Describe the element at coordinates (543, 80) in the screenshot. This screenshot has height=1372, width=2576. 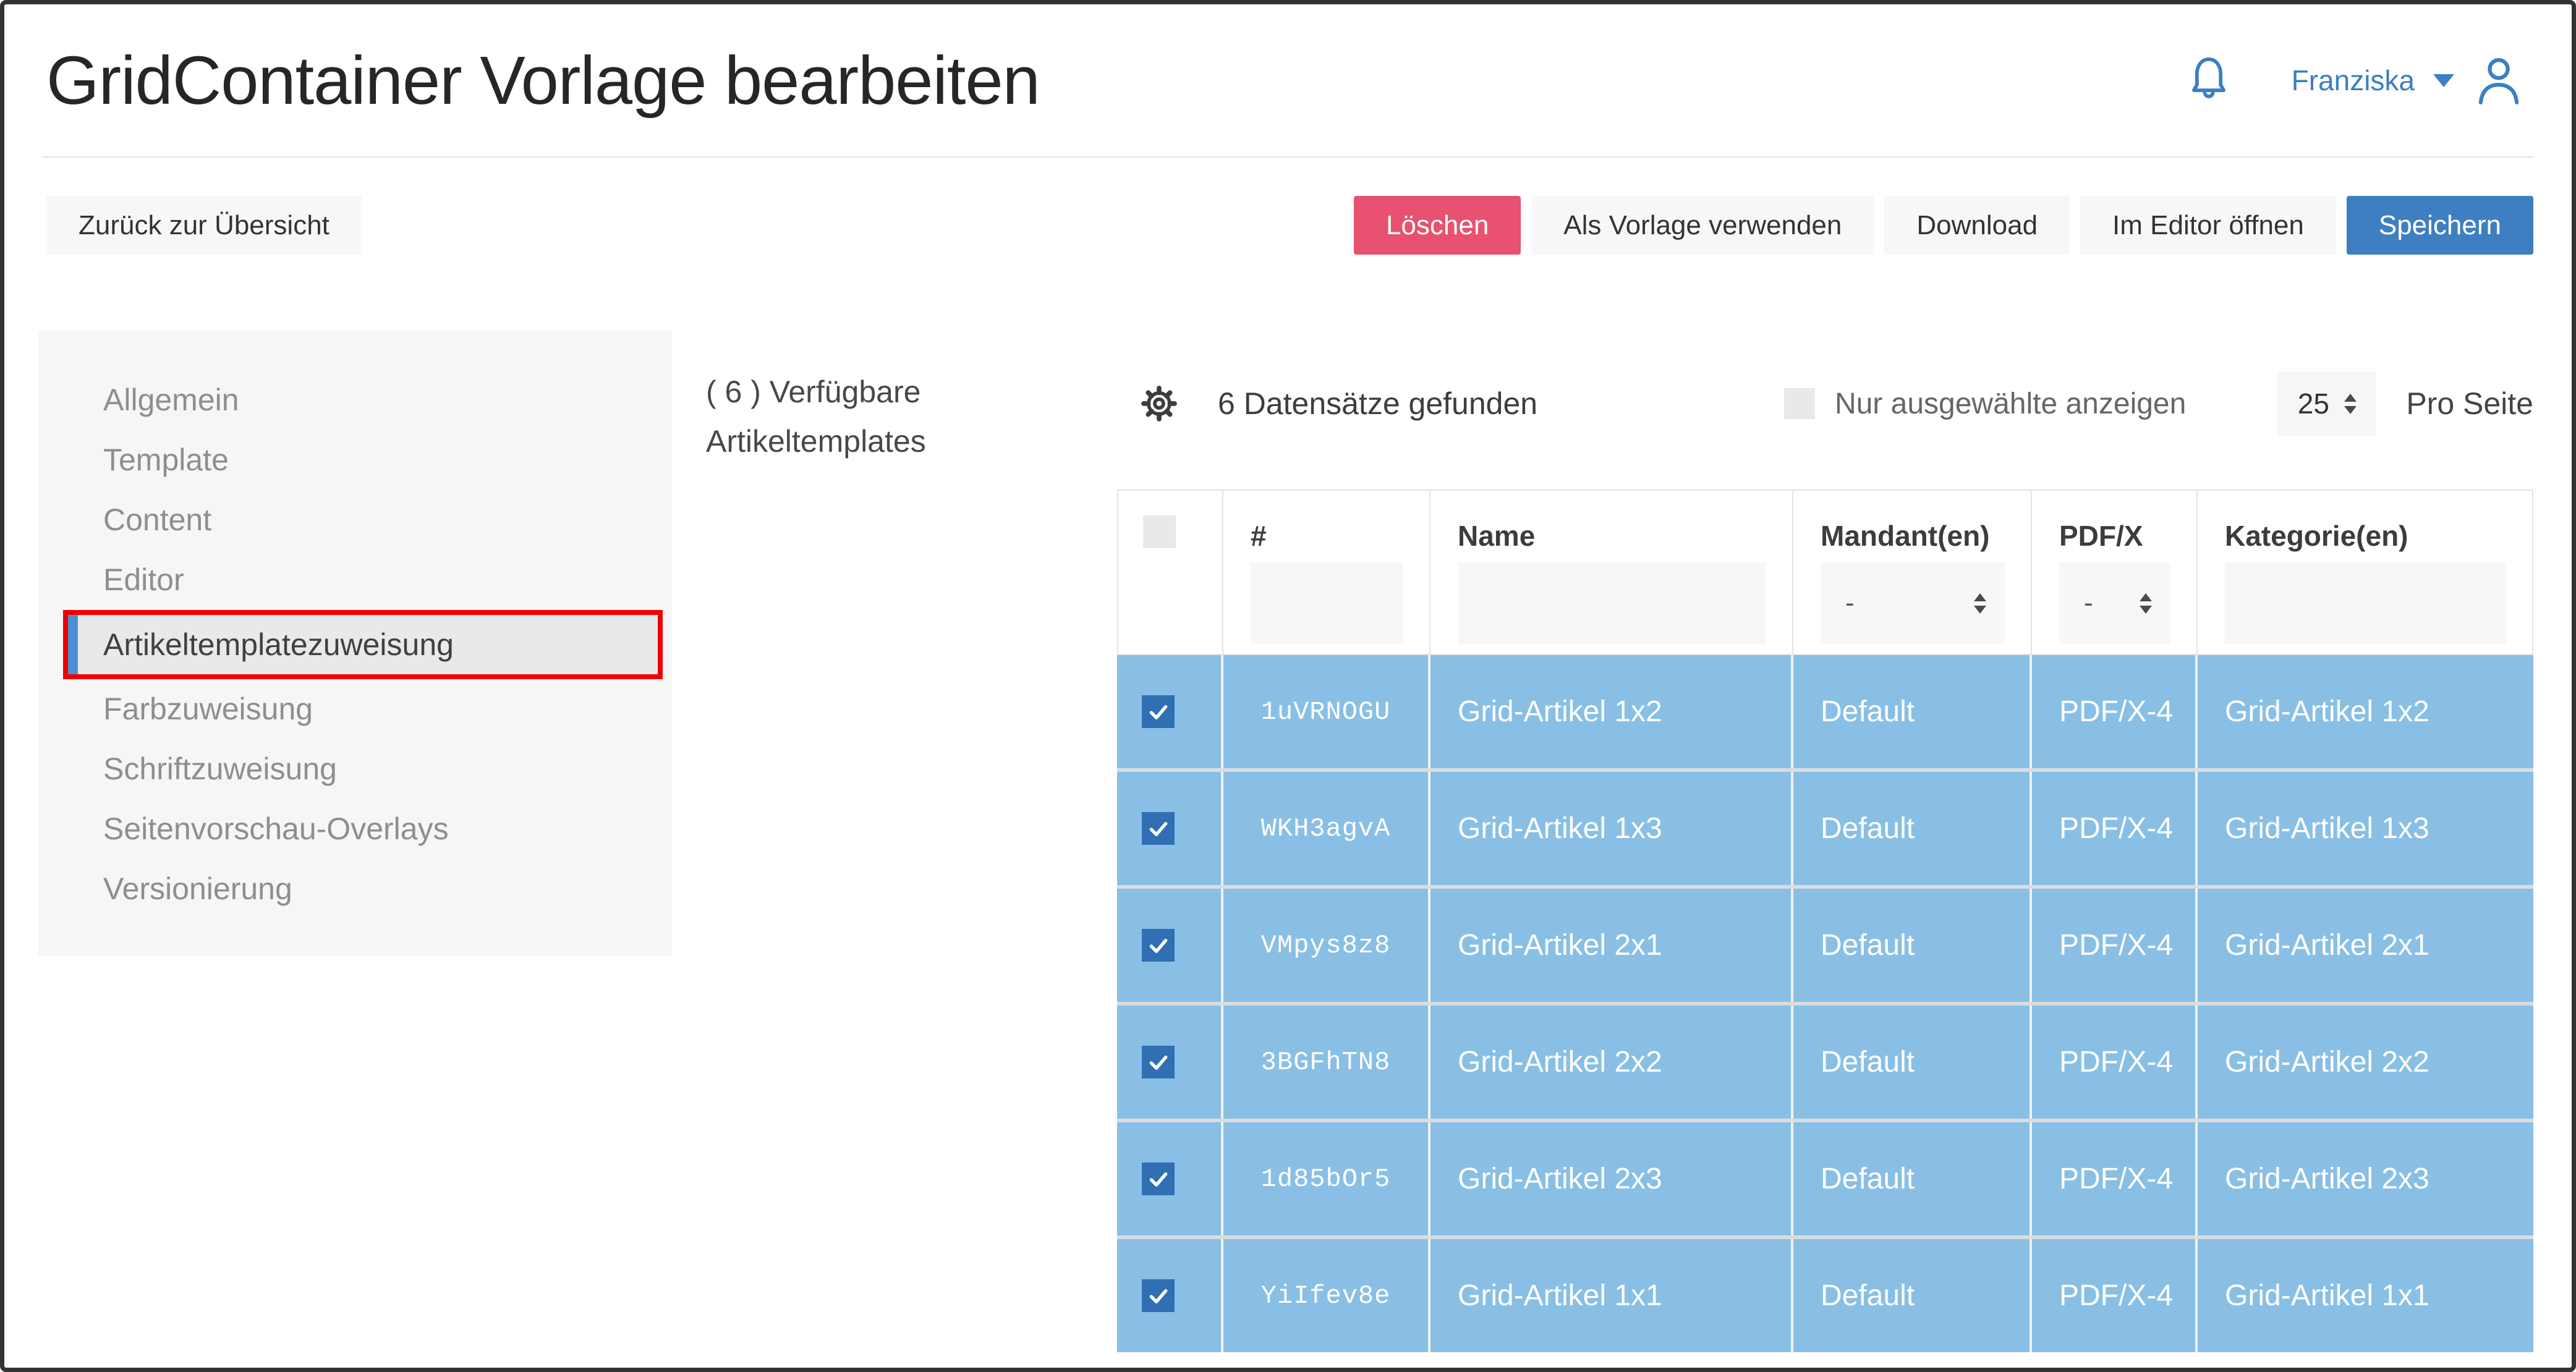
I see `page-title: GridContainer Vorlage bearbeiten` at that location.